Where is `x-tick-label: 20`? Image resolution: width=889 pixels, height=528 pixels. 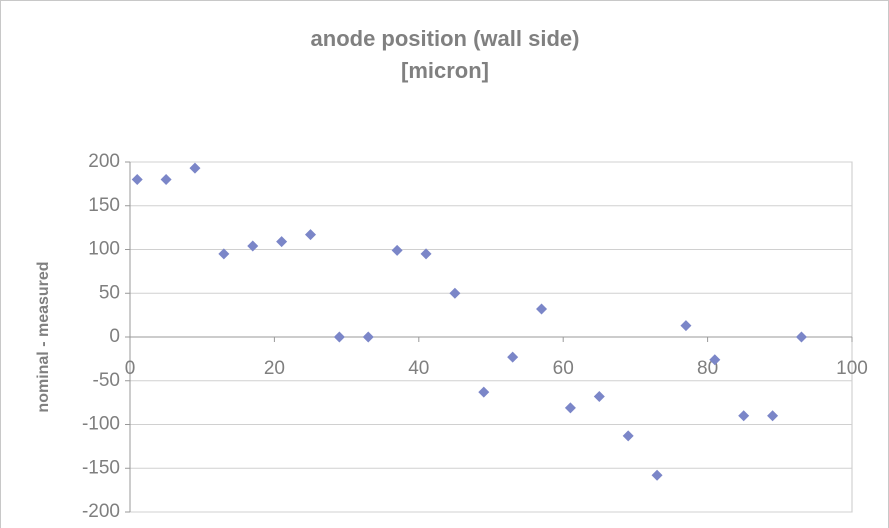 x-tick-label: 20 is located at coordinates (274, 368).